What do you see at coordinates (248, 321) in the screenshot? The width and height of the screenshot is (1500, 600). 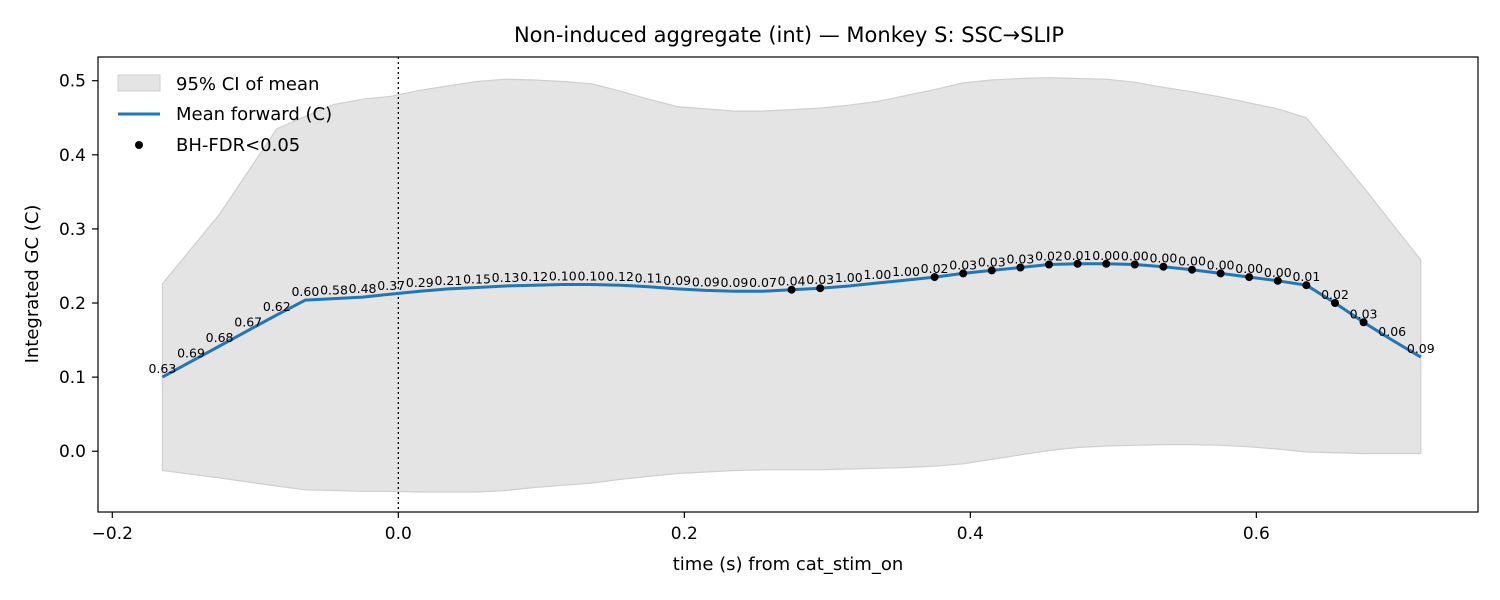 I see `p-value-label: 0.67` at bounding box center [248, 321].